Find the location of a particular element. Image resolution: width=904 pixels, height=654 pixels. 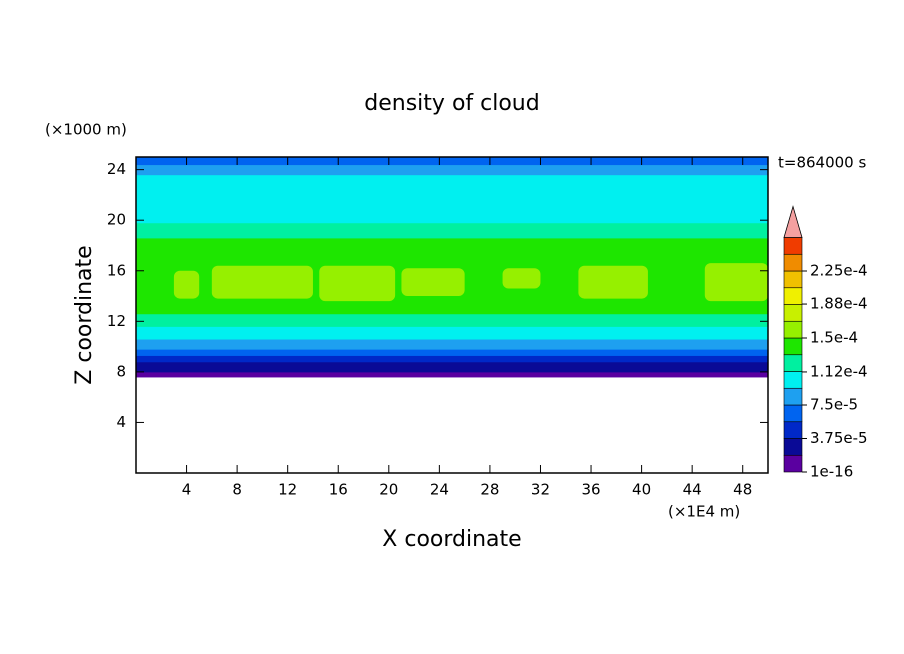

x-tick-label: 44 is located at coordinates (692, 490).